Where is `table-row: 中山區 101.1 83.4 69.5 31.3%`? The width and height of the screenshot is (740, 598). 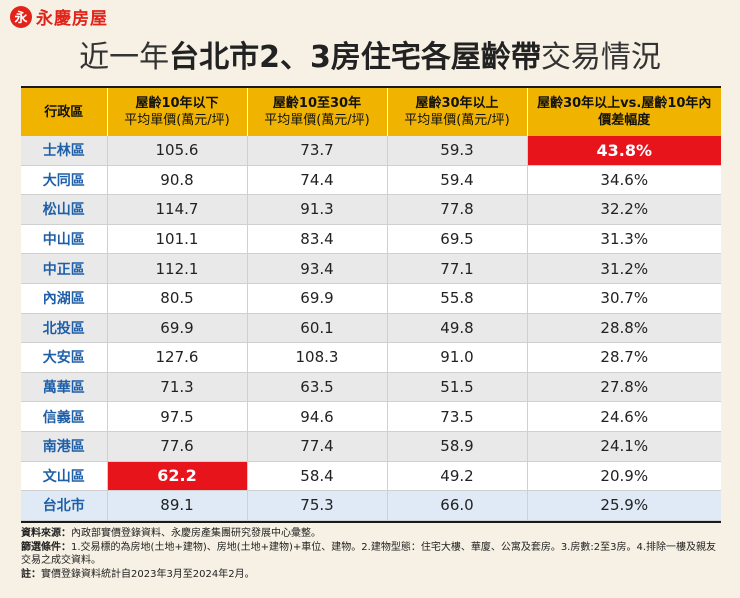 table-row: 中山區 101.1 83.4 69.5 31.3% is located at coordinates (371, 239).